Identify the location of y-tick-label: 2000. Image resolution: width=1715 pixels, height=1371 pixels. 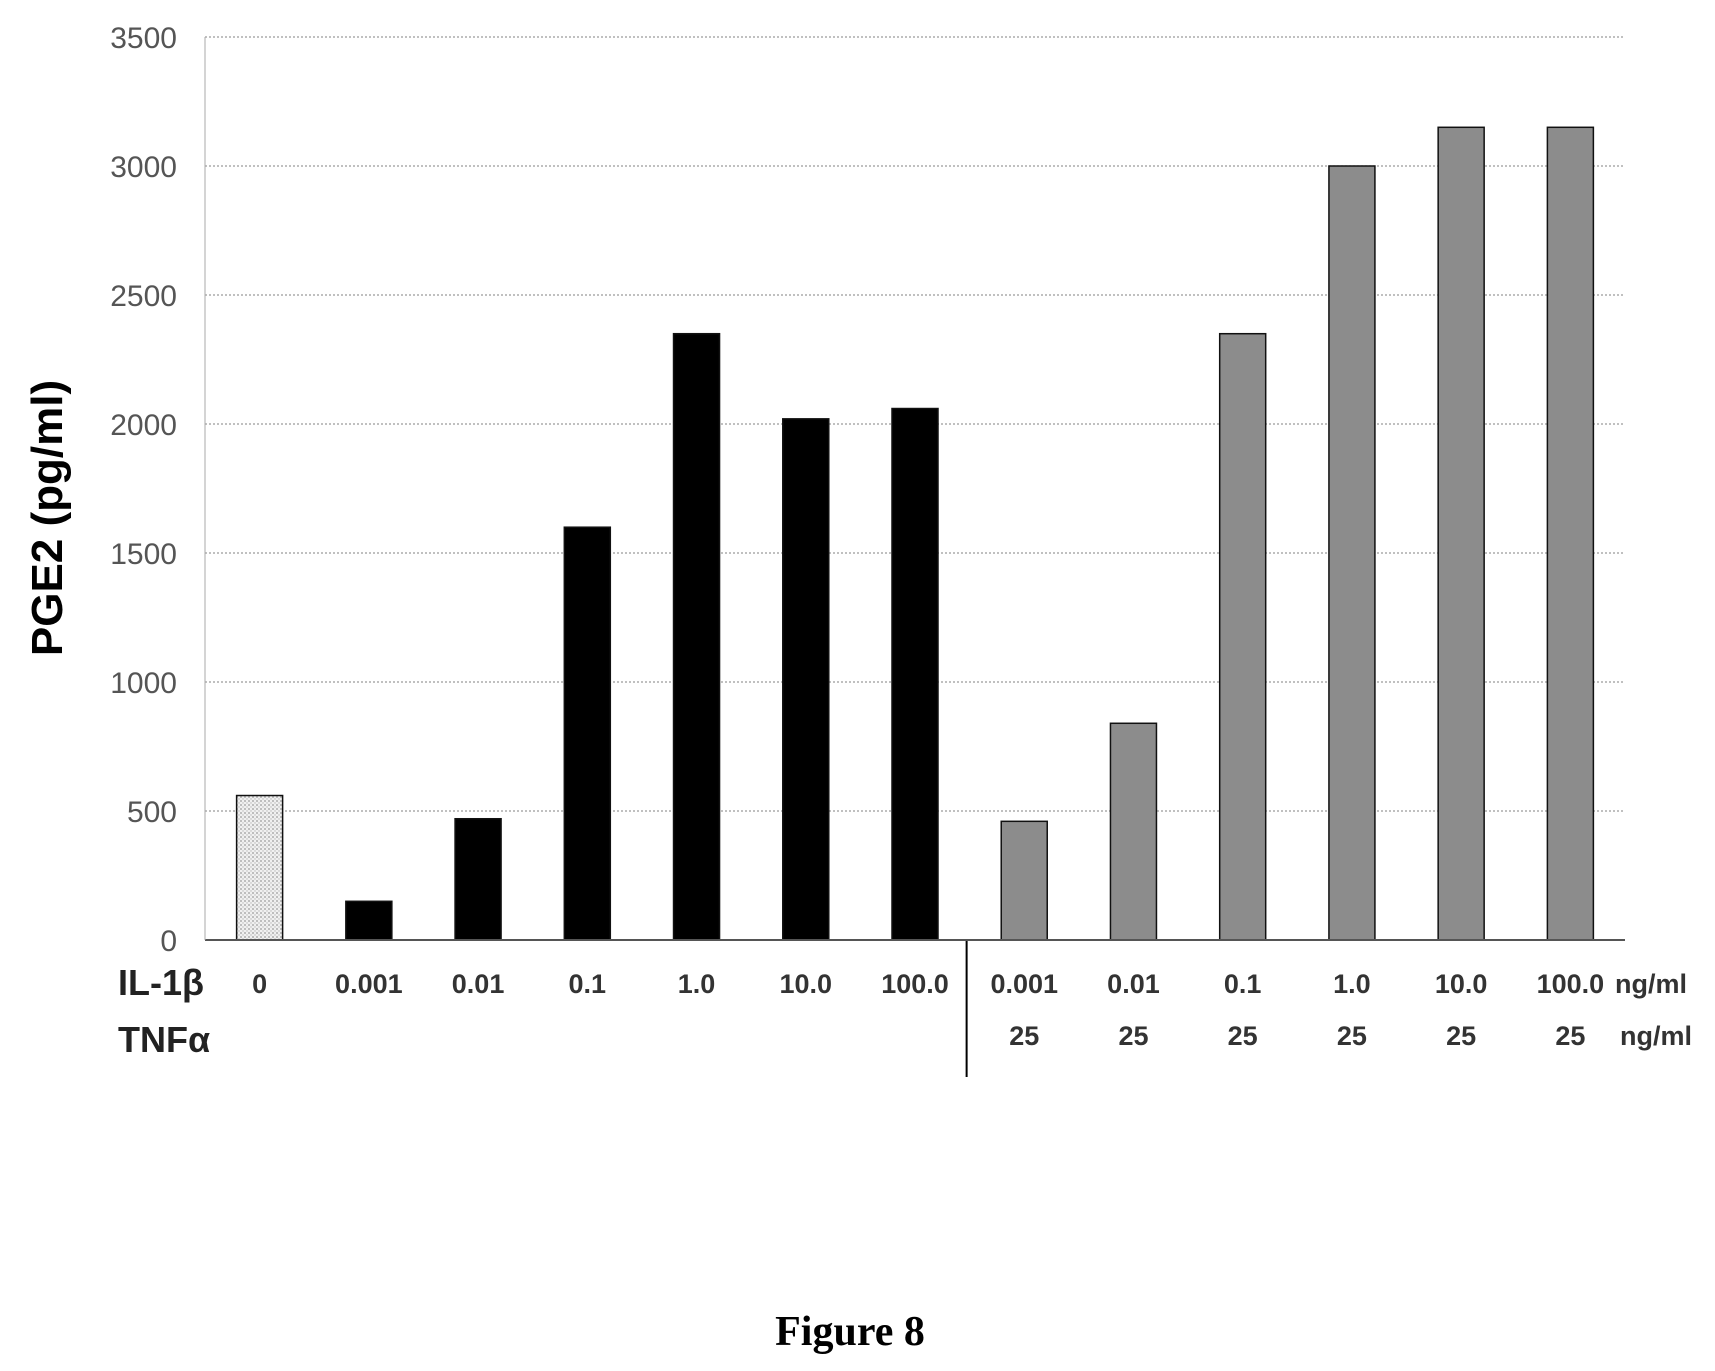
(143, 425).